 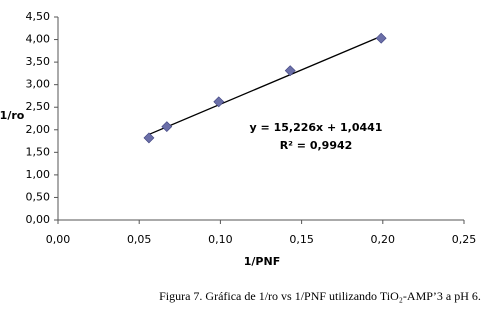 I want to click on y-tick-label: 1,50, so click(x=38, y=151).